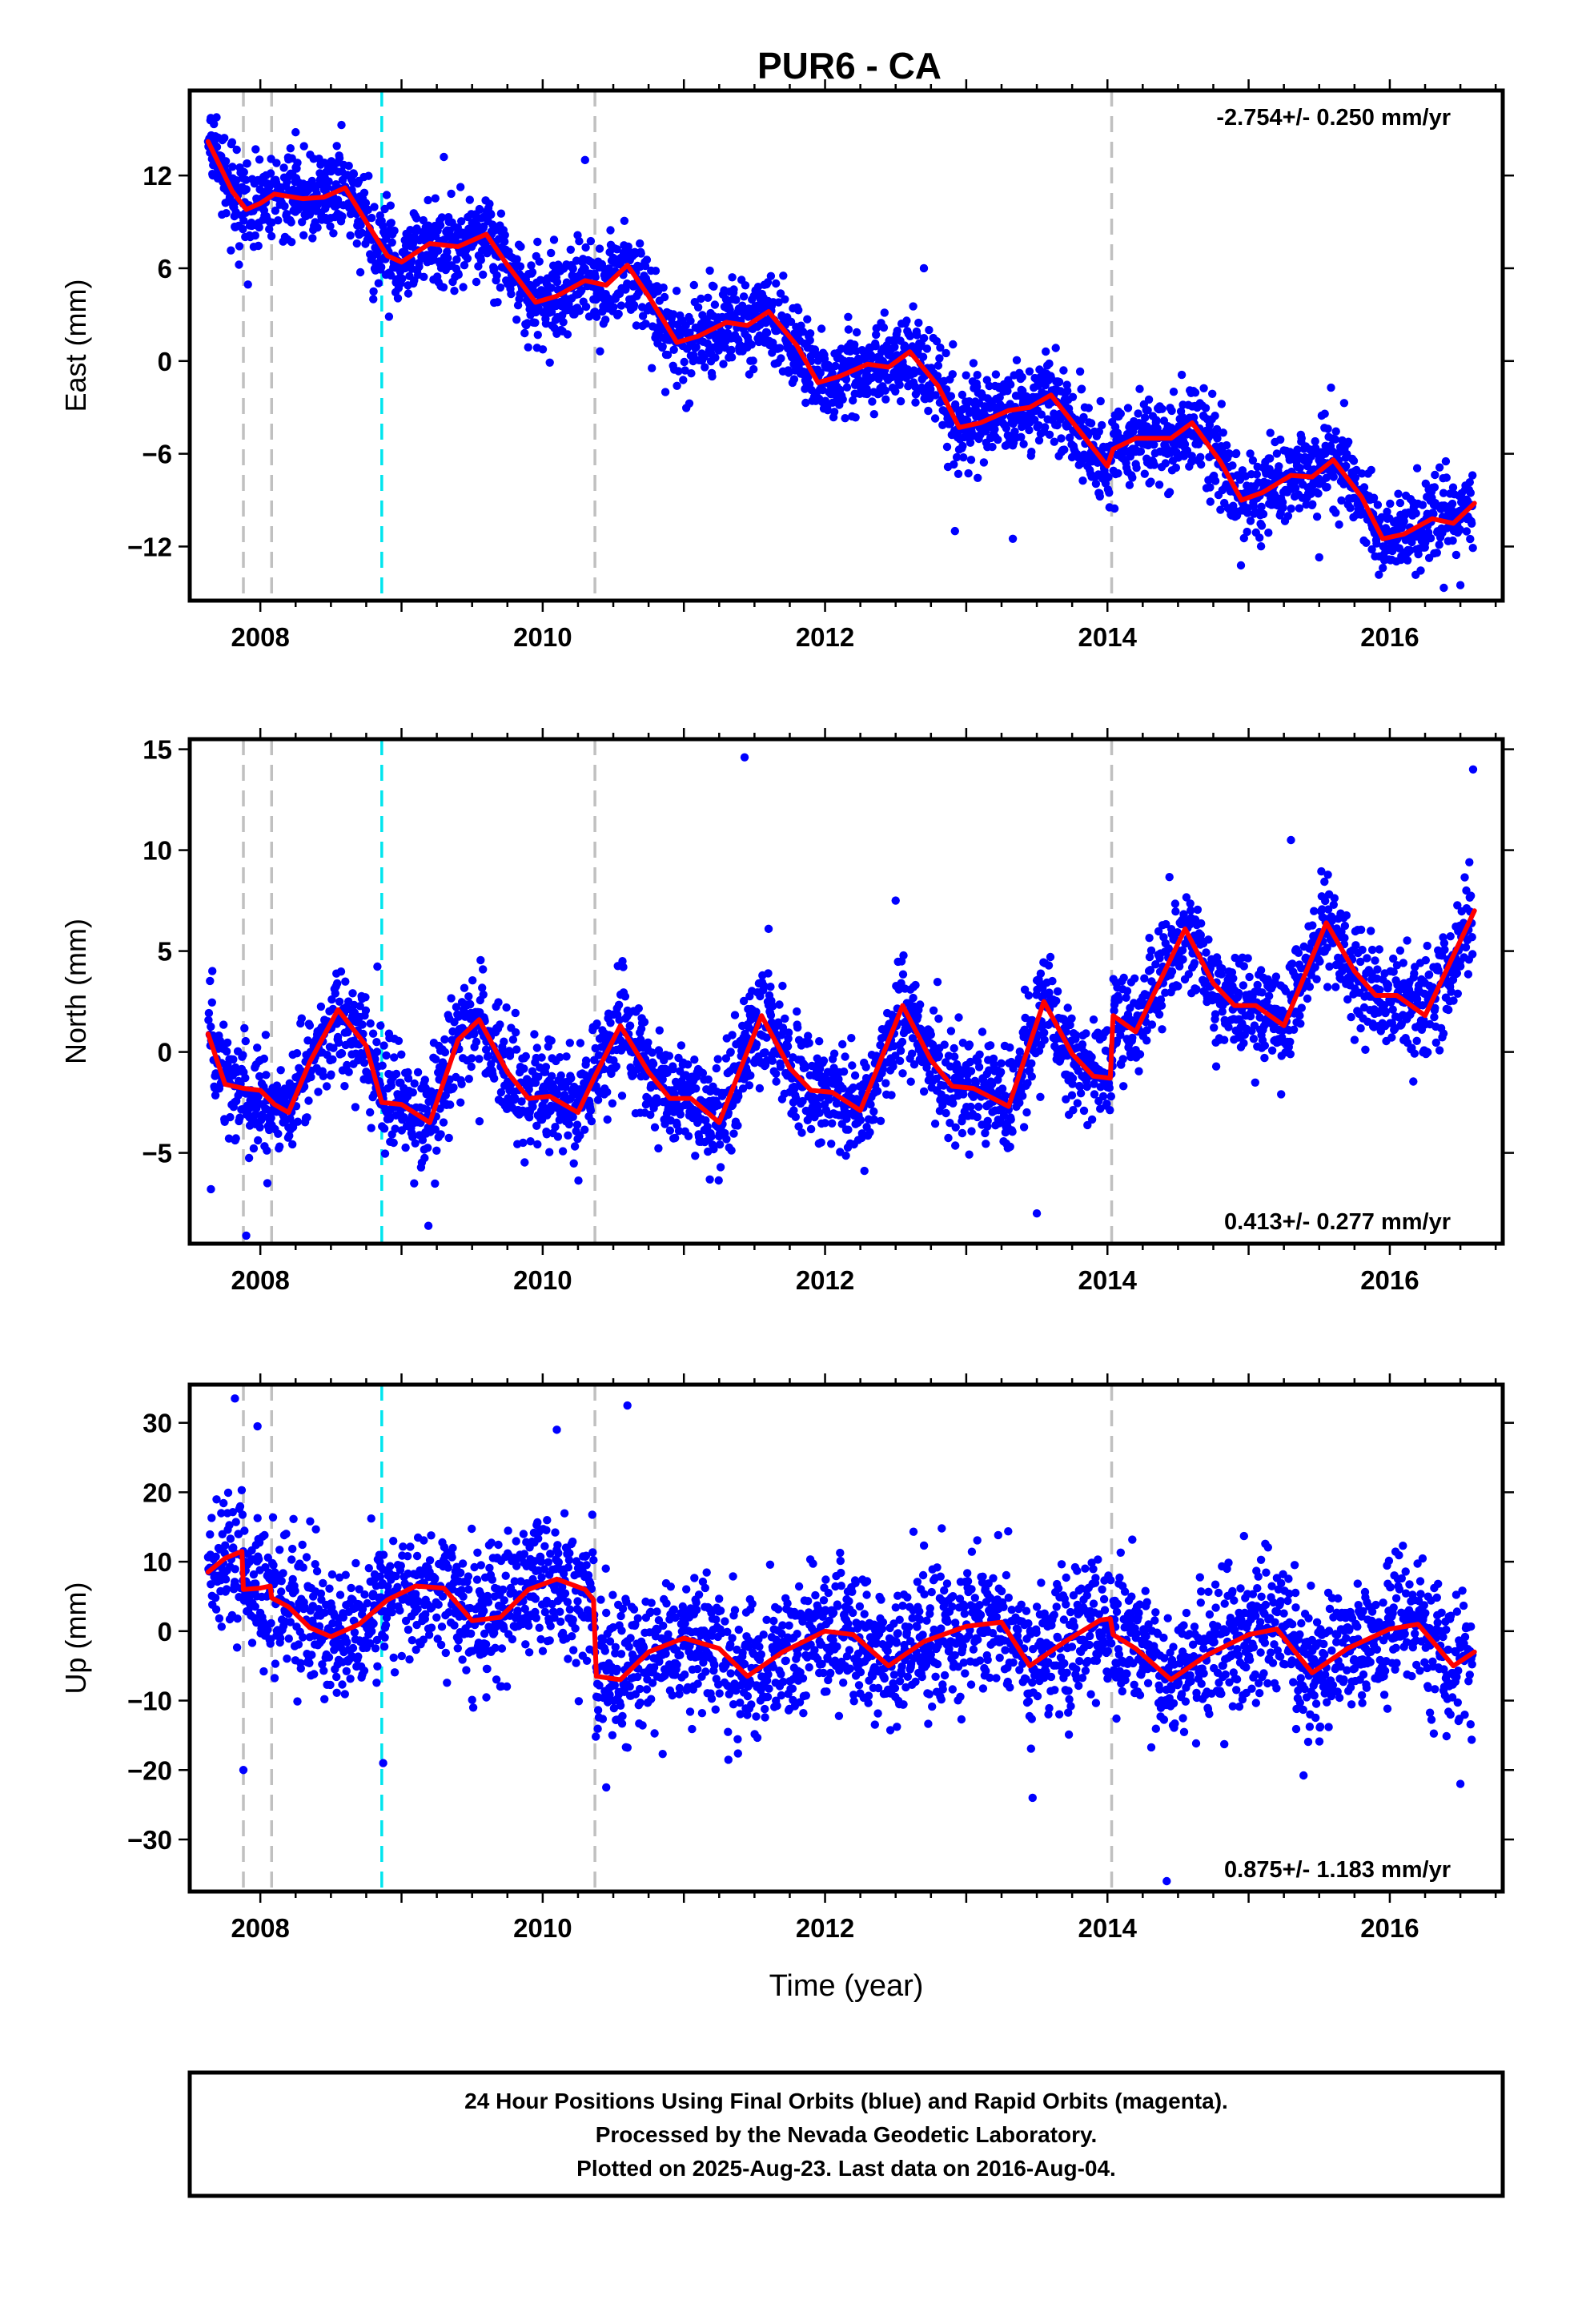 The height and width of the screenshot is (2324, 1582). What do you see at coordinates (165, 361) in the screenshot?
I see `y-tick-label: 0` at bounding box center [165, 361].